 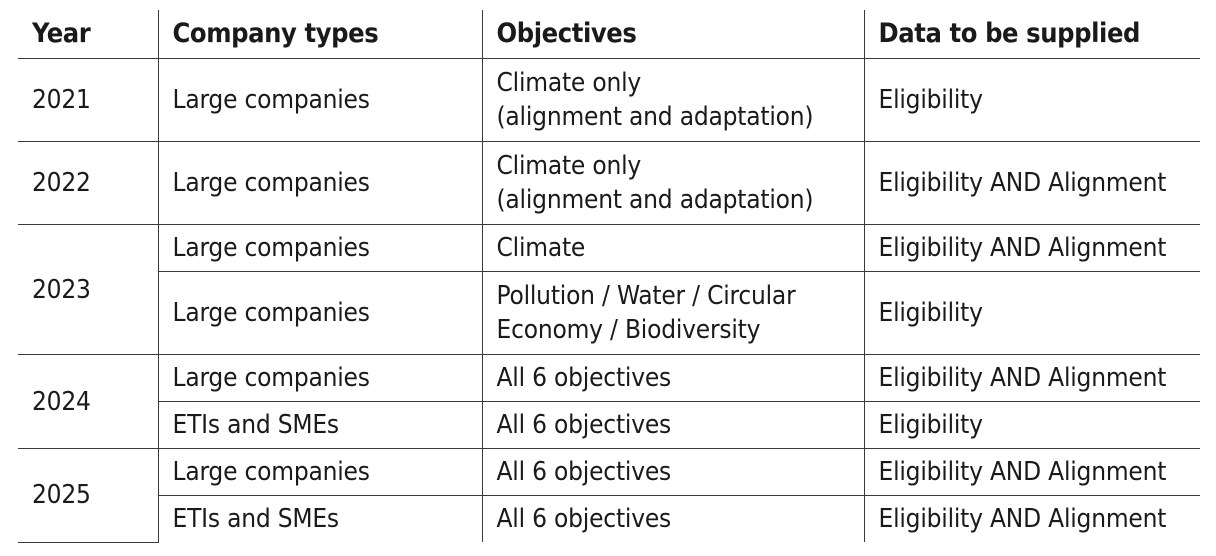 What do you see at coordinates (88, 183) in the screenshot?
I see `year-cell: 2022` at bounding box center [88, 183].